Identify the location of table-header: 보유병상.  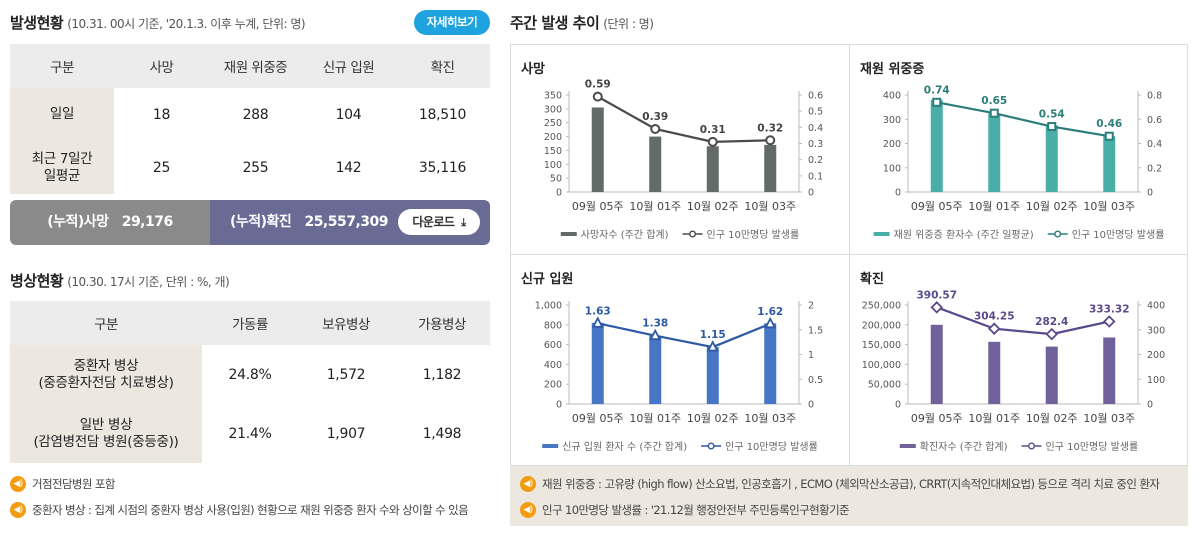
(346, 323).